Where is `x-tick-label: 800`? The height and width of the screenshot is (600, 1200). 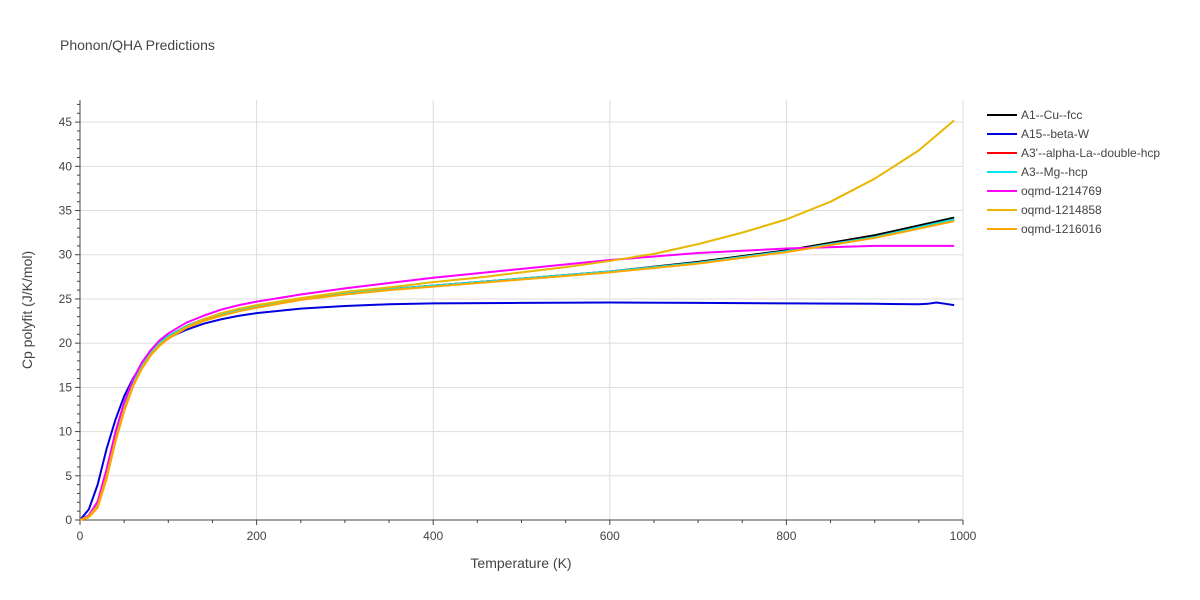
x-tick-label: 800 is located at coordinates (786, 536).